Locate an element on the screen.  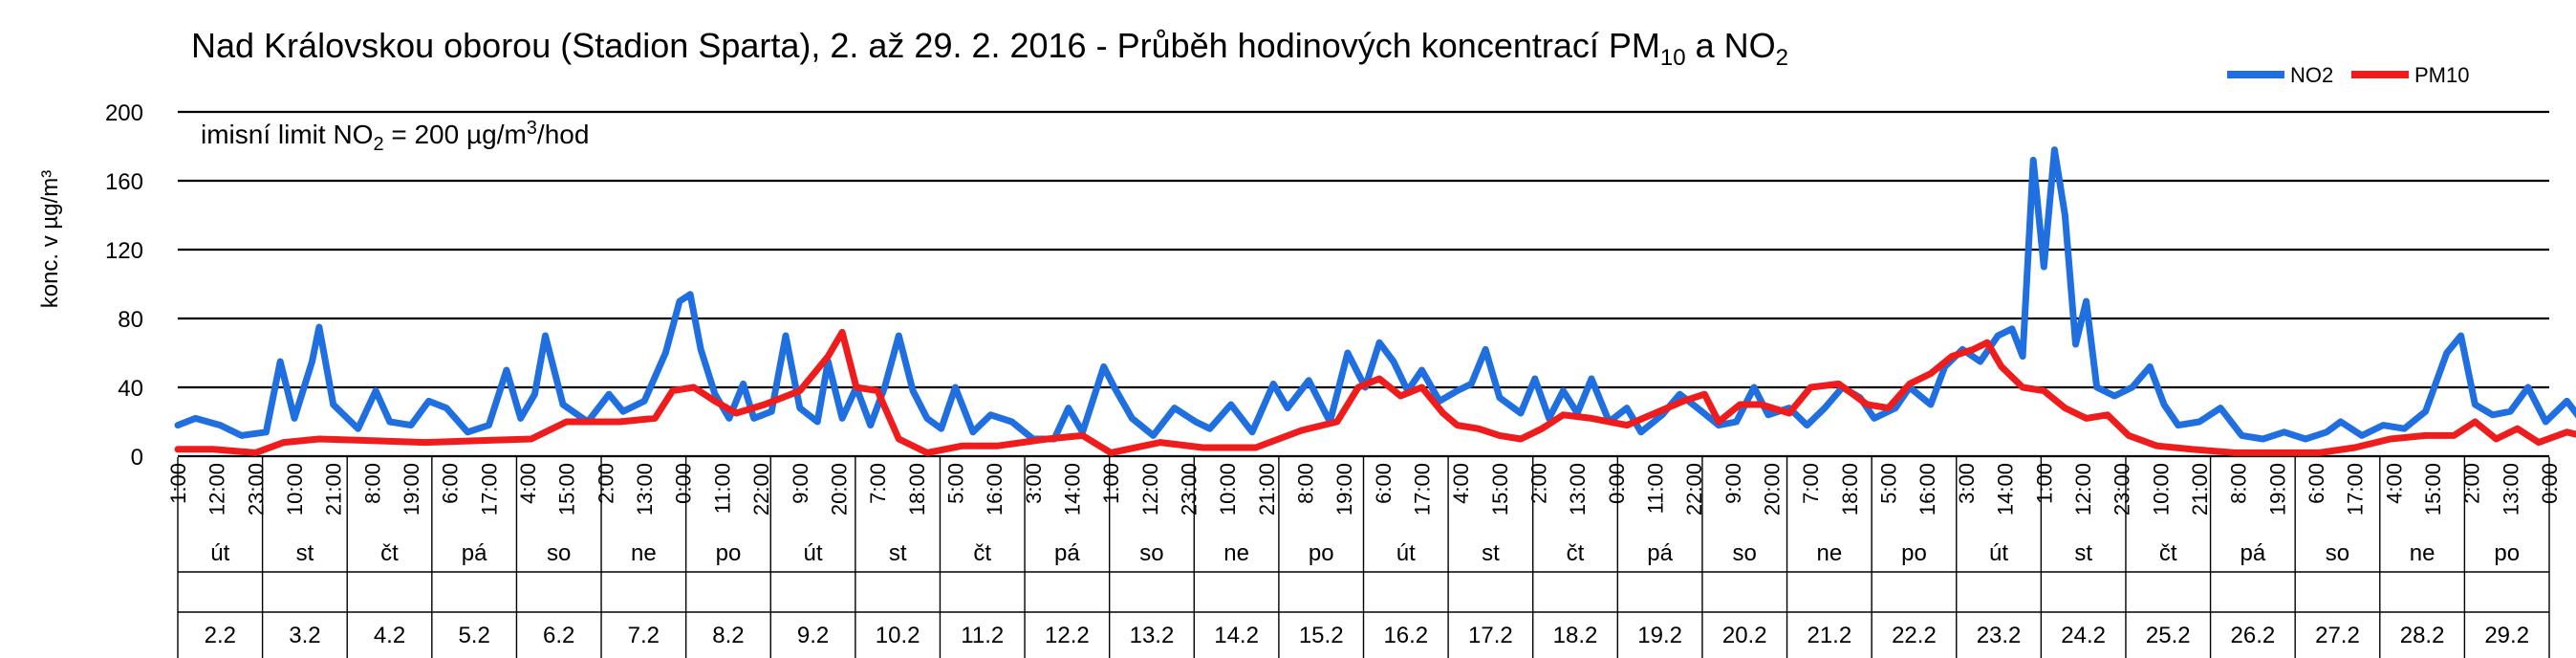
legend-label-pm10: PM10 is located at coordinates (2441, 75).